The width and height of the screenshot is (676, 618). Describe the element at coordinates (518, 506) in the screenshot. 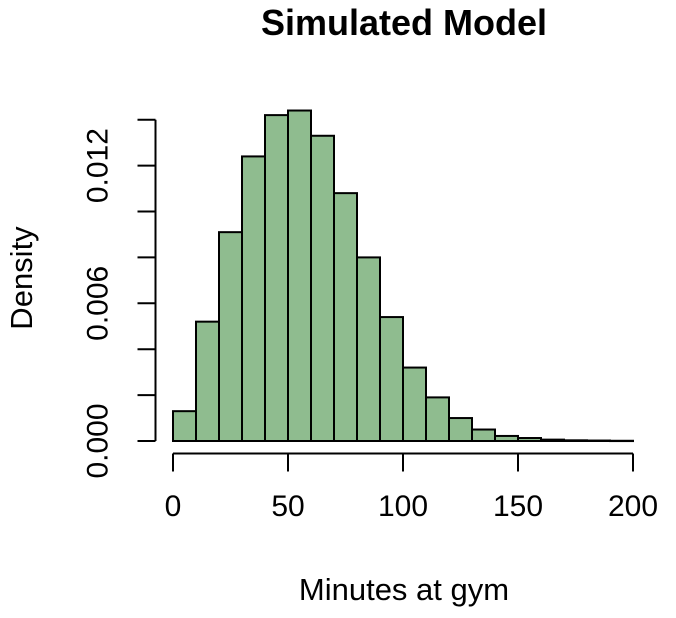

I see `x-tick-label: 150` at that location.